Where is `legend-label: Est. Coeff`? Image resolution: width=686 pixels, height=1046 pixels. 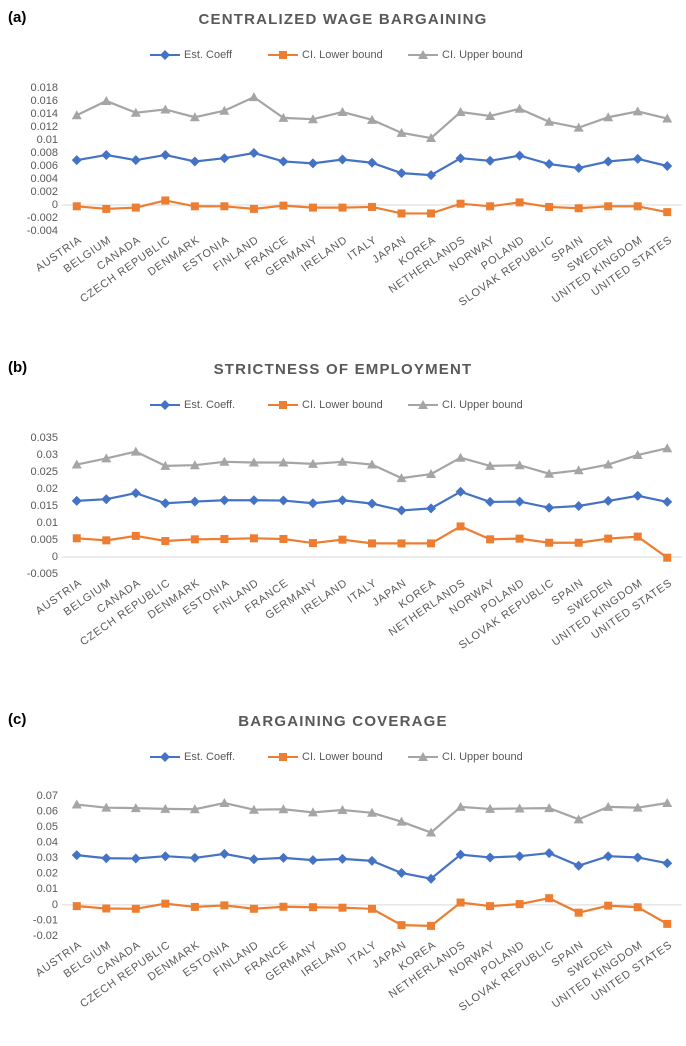
legend-label: Est. Coeff is located at coordinates (208, 55).